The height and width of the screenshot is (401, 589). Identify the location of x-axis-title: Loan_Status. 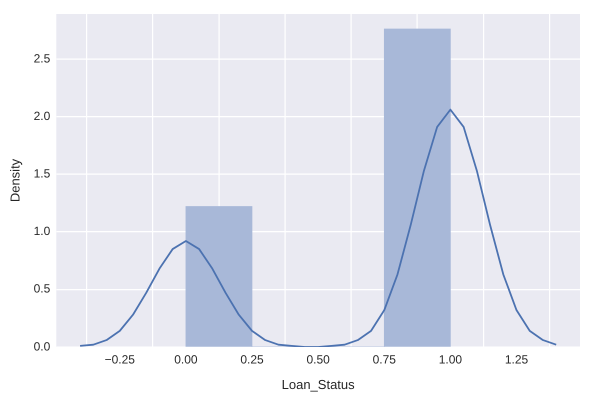
(319, 384).